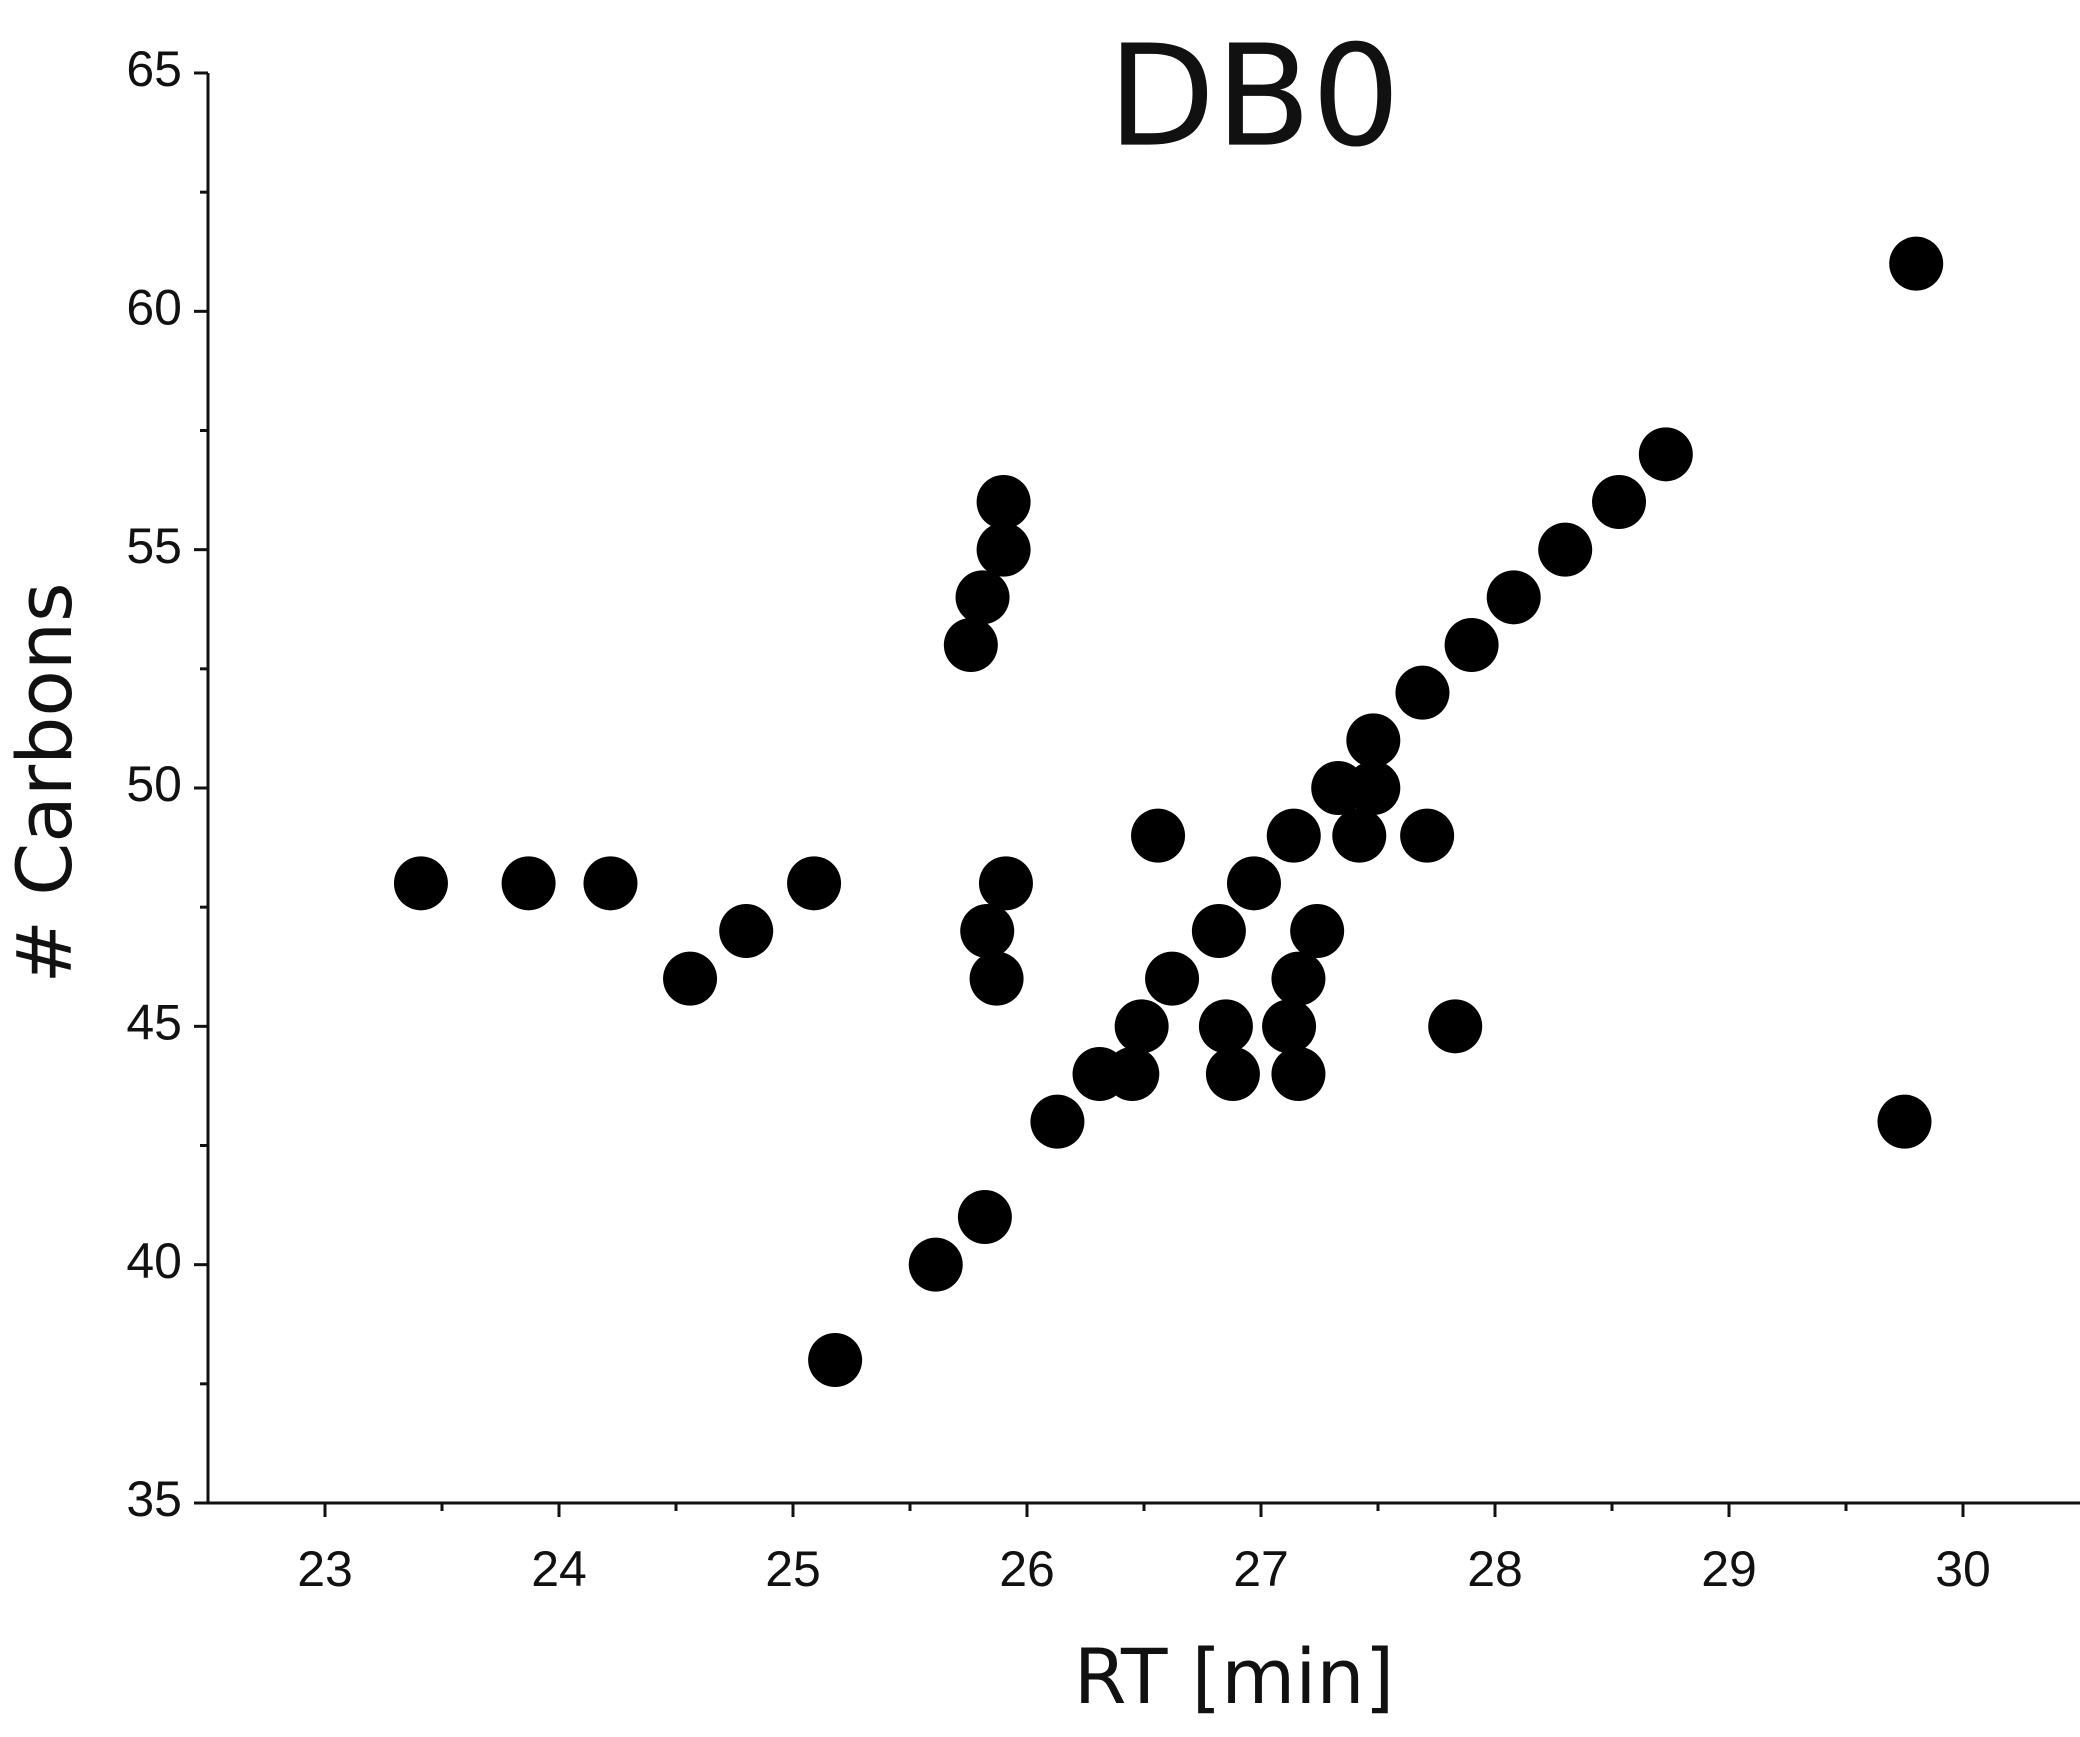  I want to click on y-tick-label: 40, so click(154, 1261).